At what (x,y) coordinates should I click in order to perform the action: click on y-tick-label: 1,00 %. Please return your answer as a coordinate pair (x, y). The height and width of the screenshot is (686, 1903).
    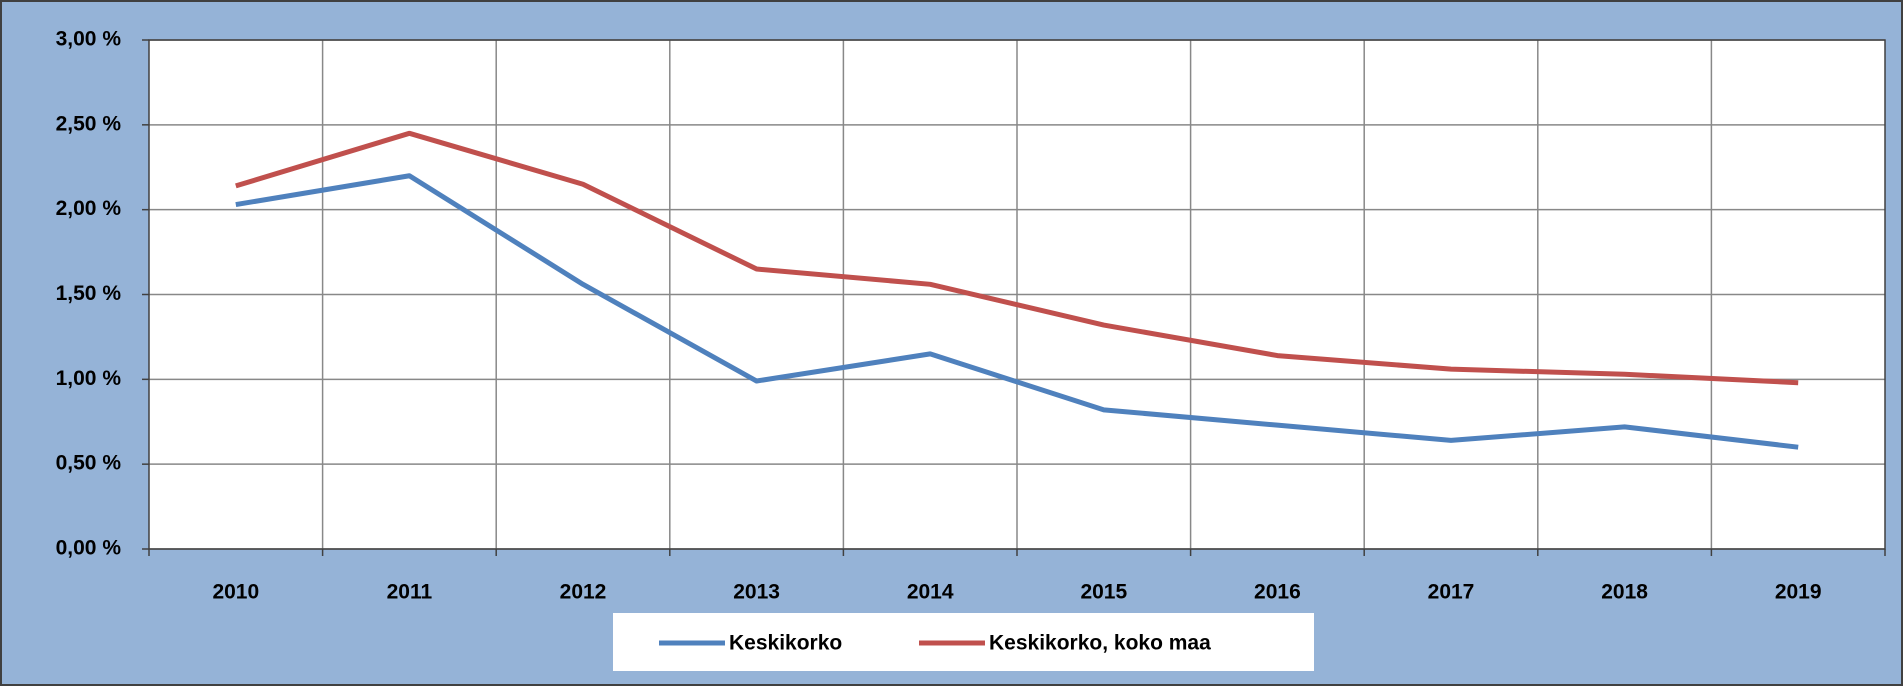
    Looking at the image, I should click on (89, 378).